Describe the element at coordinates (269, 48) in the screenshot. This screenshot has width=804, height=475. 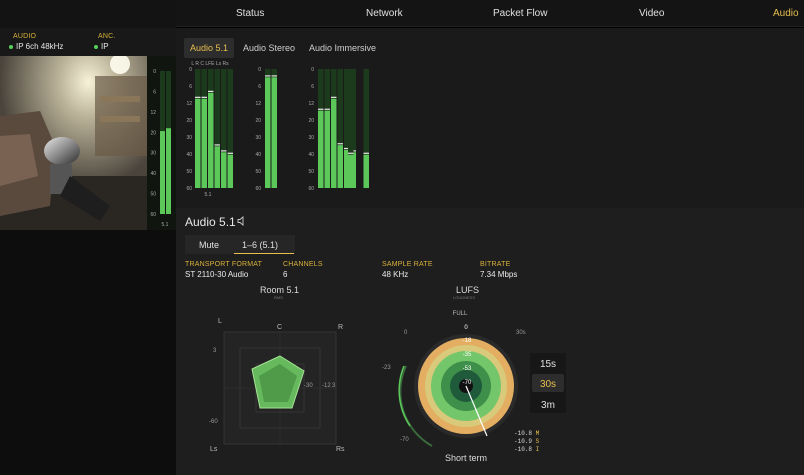
I see `subtab-audio-stereo: Audio Stereo` at that location.